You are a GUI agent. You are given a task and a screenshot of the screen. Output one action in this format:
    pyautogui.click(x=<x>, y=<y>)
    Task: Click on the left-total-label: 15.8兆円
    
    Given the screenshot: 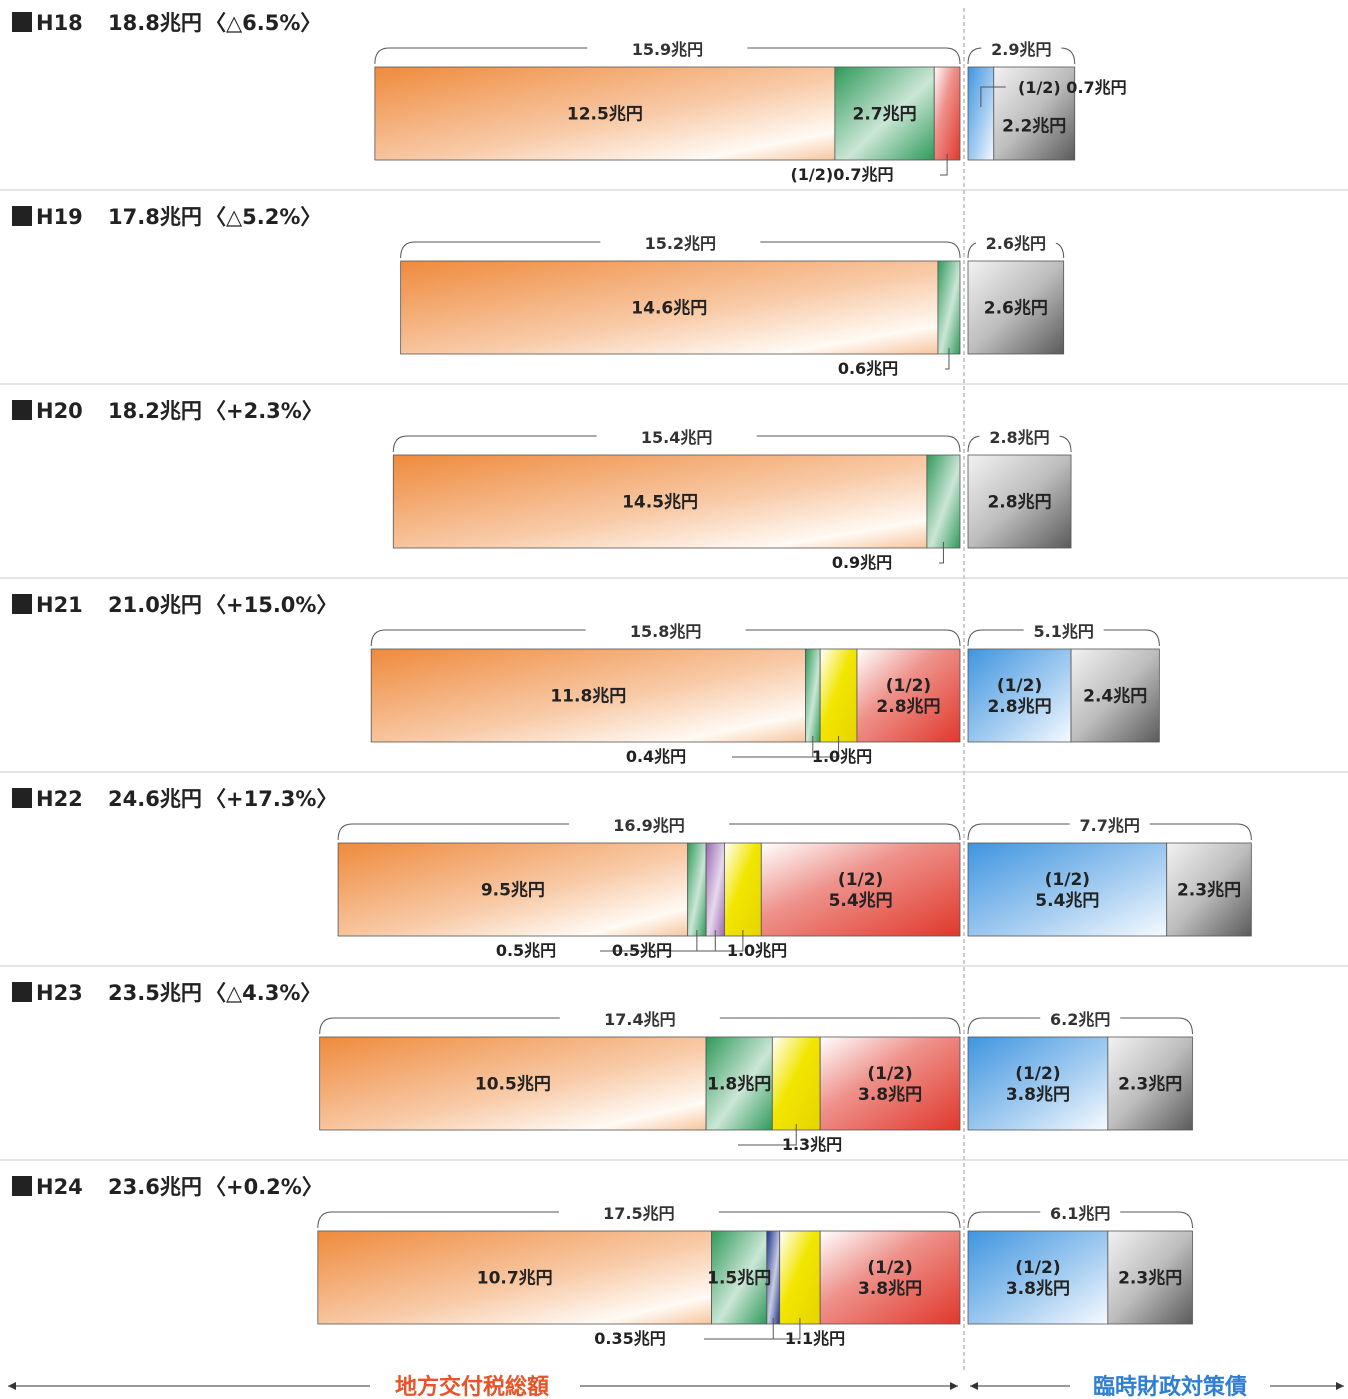 What is the action you would take?
    pyautogui.click(x=665, y=631)
    